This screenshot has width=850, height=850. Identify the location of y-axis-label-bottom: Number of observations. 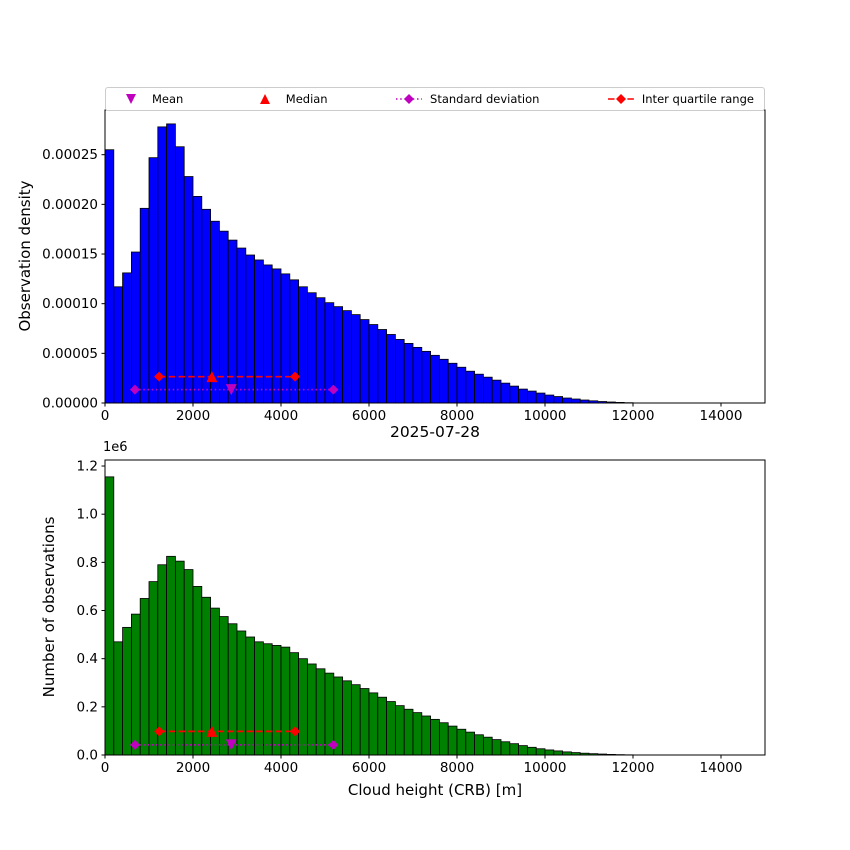
(49, 607).